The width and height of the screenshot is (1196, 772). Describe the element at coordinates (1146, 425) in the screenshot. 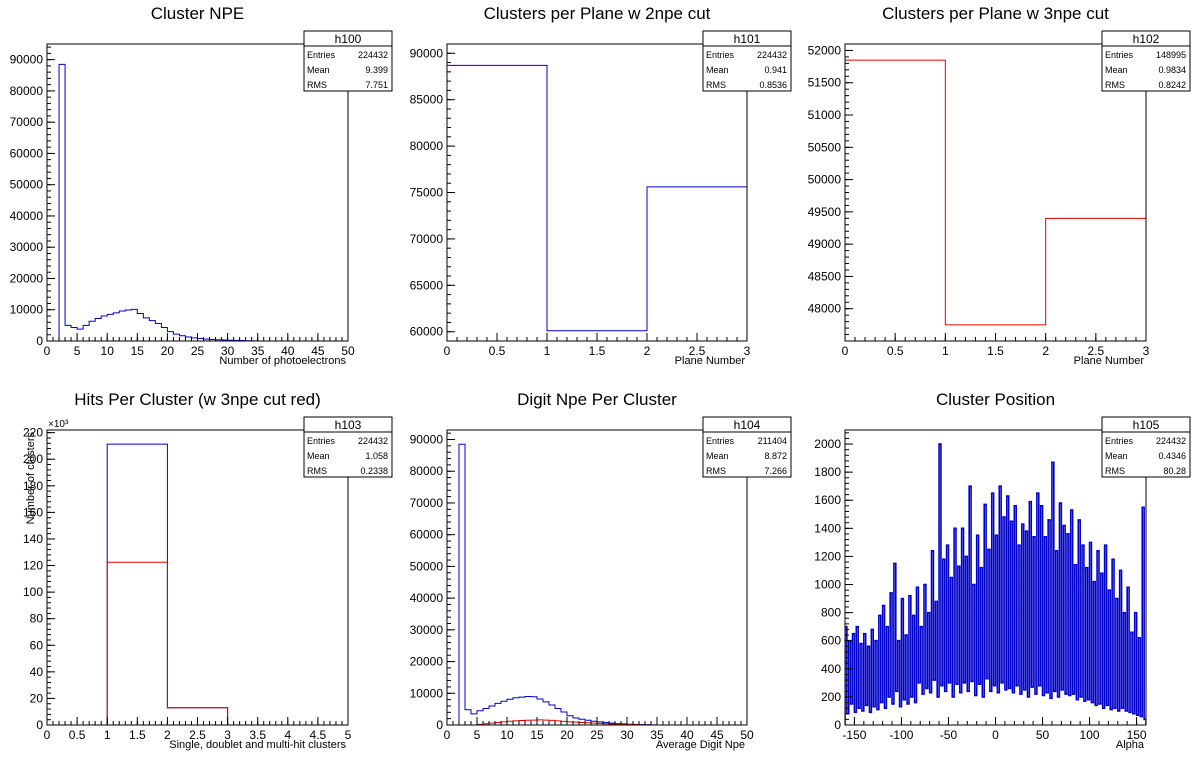

I see `stats-box-name: h105` at that location.